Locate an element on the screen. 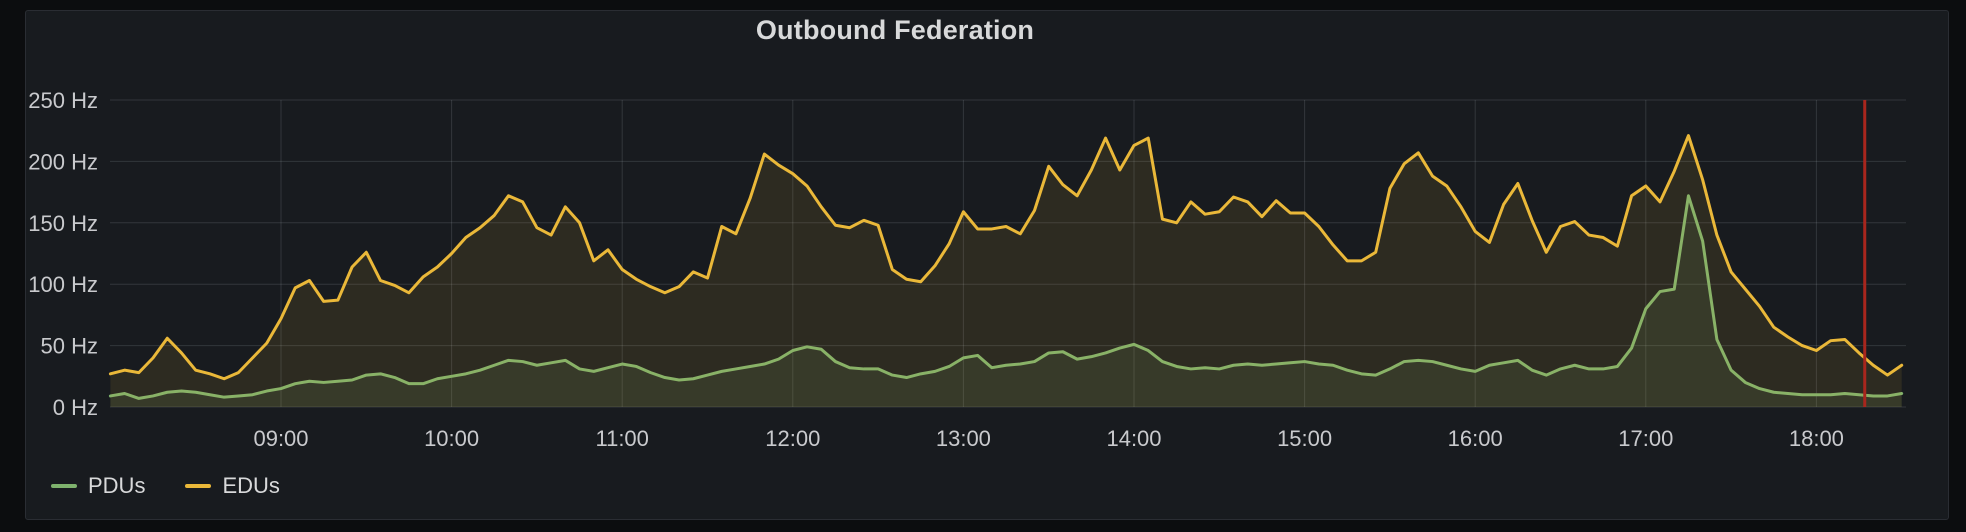  svg-text: 12:00 is located at coordinates (792, 438).